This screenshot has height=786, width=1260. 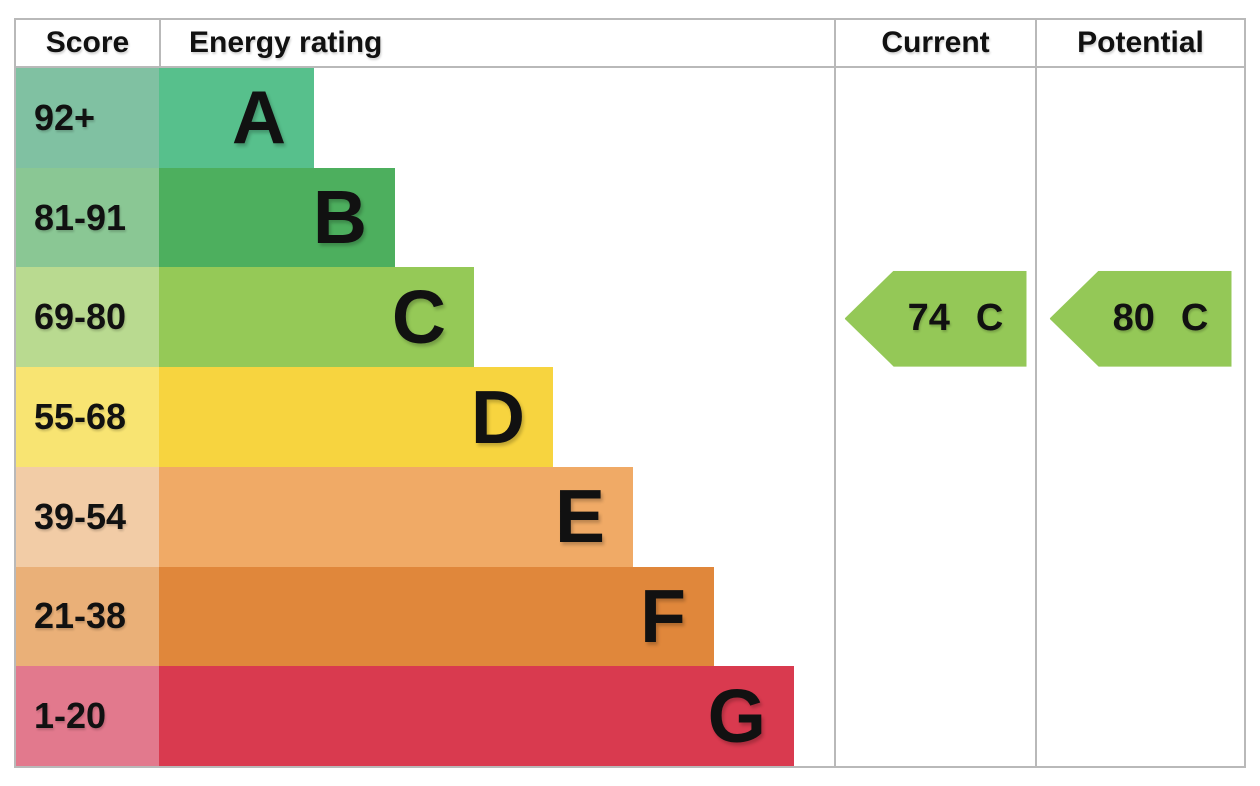 I want to click on rating-bar-b: B, so click(x=277, y=217).